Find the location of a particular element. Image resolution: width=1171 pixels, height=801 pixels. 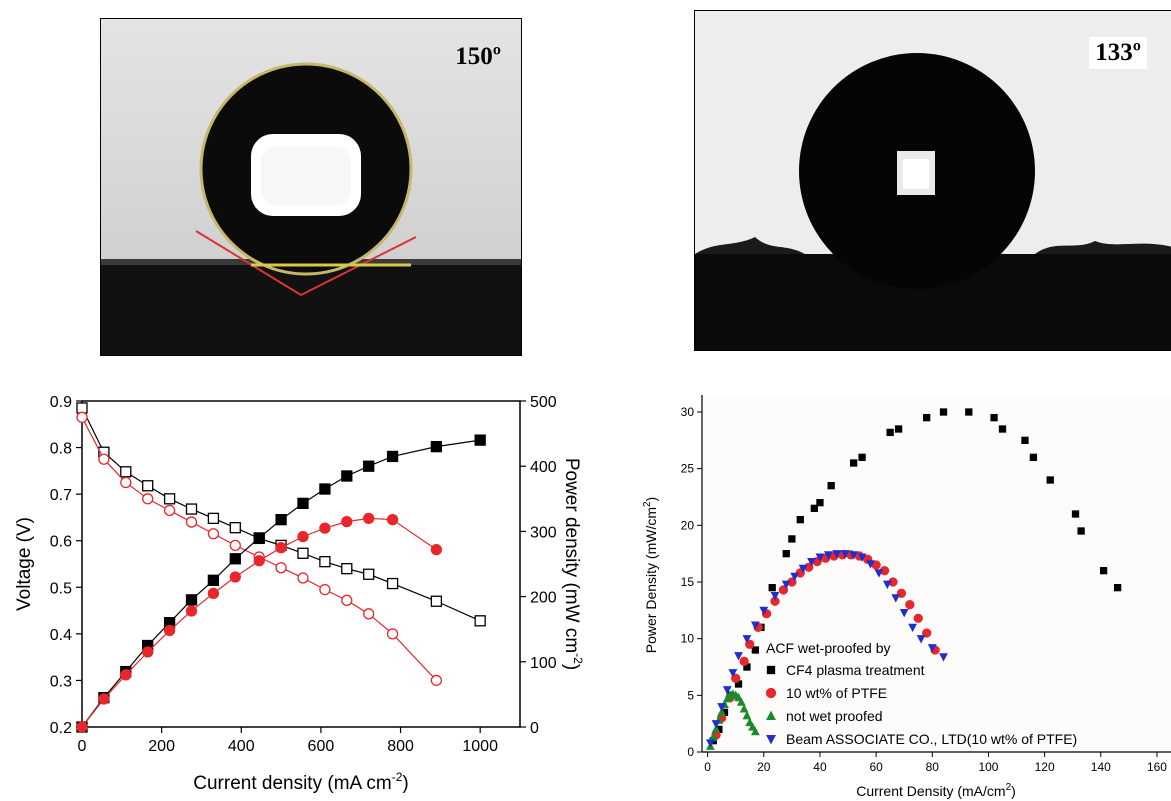

chart1-x-label: Current density (mA cm-2) is located at coordinates (301, 782).